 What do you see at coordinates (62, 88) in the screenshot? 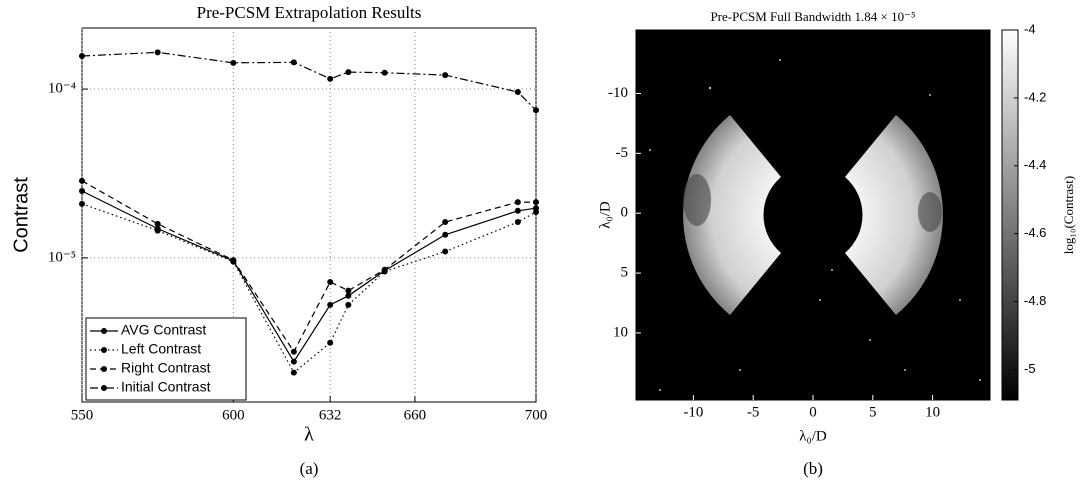
I see `y-tick-label: 10⁻⁴` at bounding box center [62, 88].